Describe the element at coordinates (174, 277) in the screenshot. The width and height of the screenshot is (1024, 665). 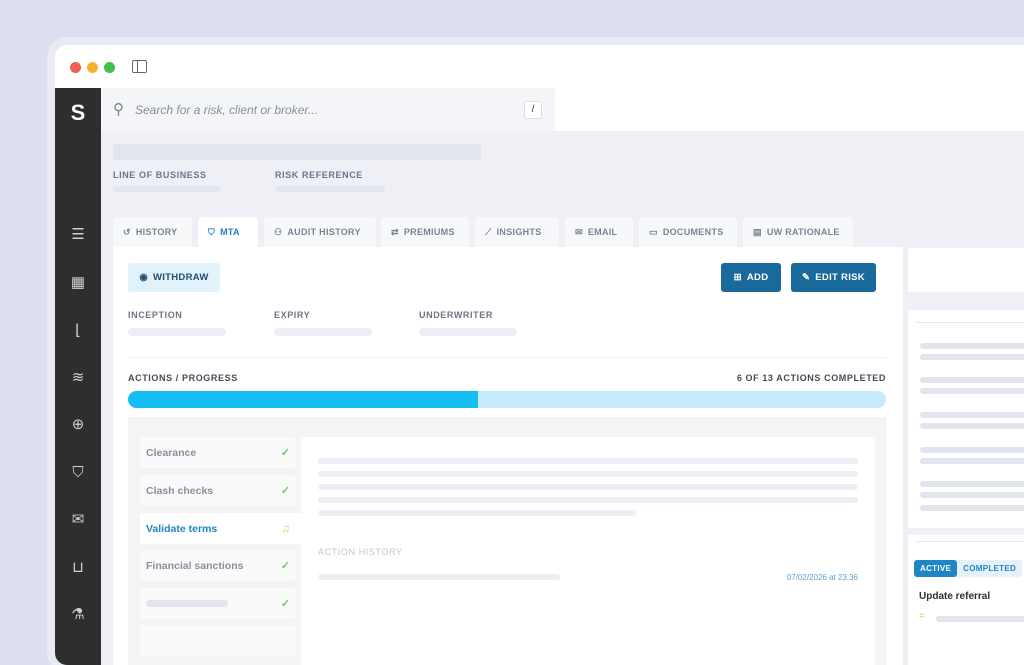
I see `withdraw-button: ◉ WITHDRAW` at that location.